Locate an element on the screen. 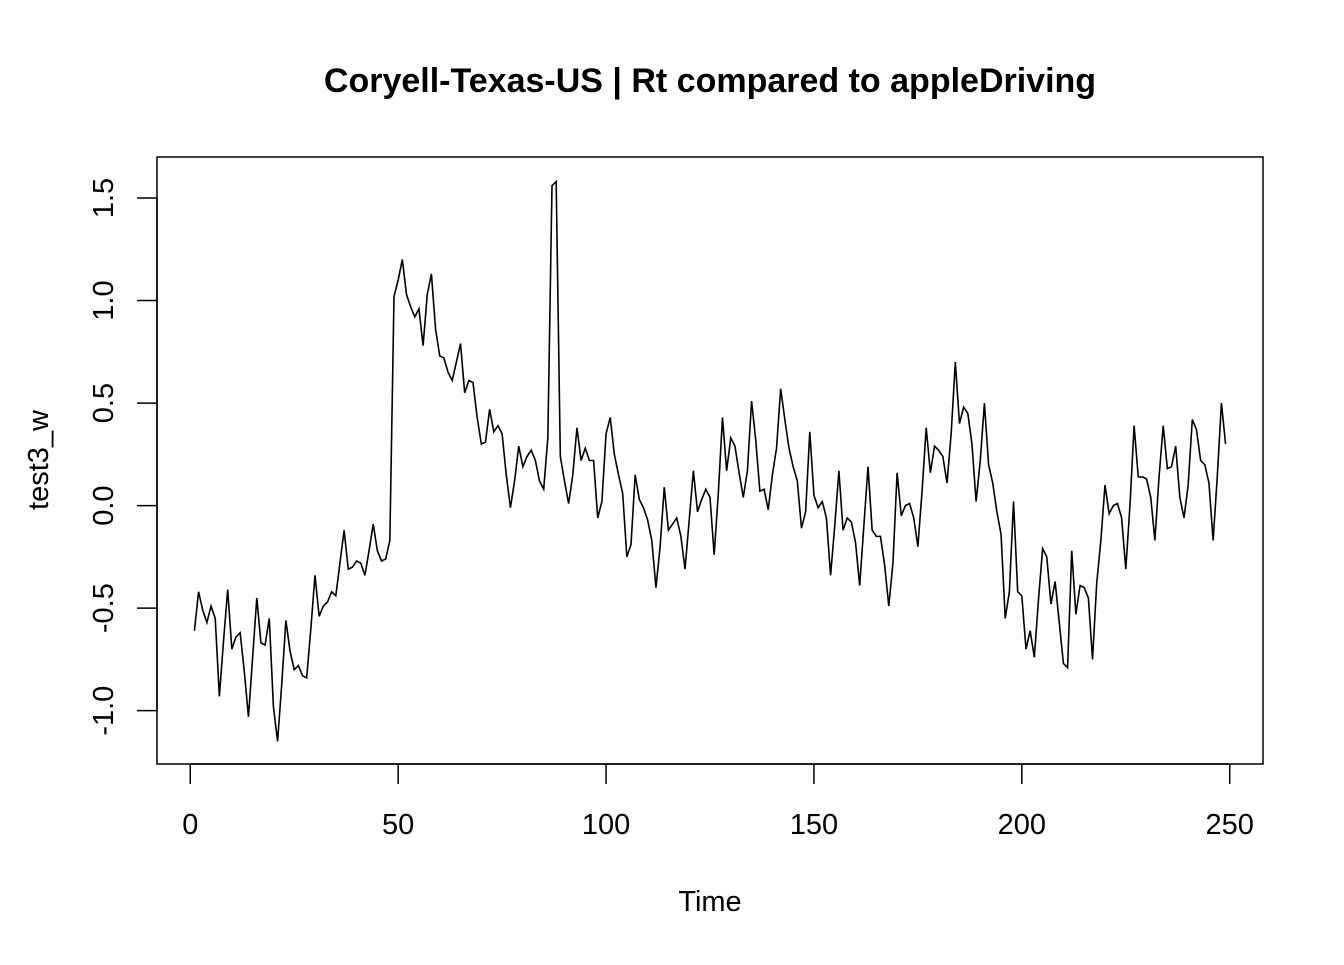 The image size is (1344, 965). x-tick-label: 200 is located at coordinates (1022, 825).